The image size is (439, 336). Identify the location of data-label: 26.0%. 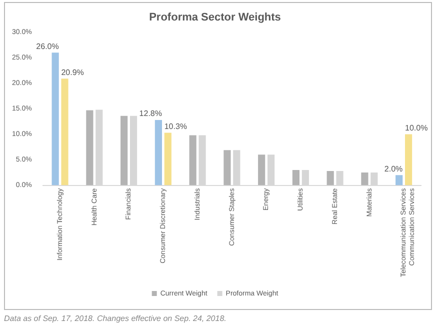
(47, 46).